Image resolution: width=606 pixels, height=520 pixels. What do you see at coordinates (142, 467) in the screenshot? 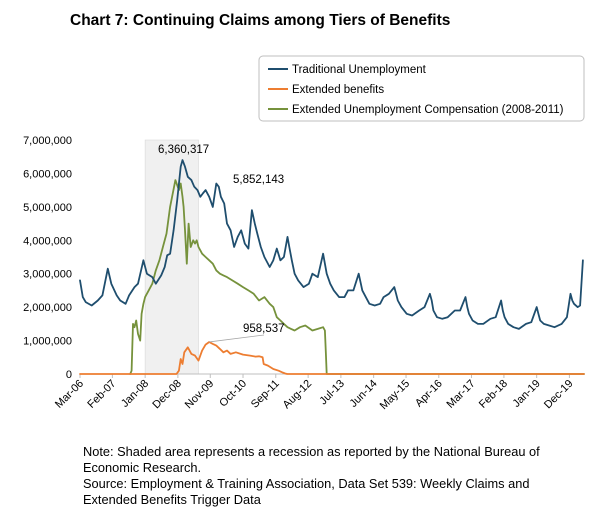
I see `note-line-2: Economic Research.` at bounding box center [142, 467].